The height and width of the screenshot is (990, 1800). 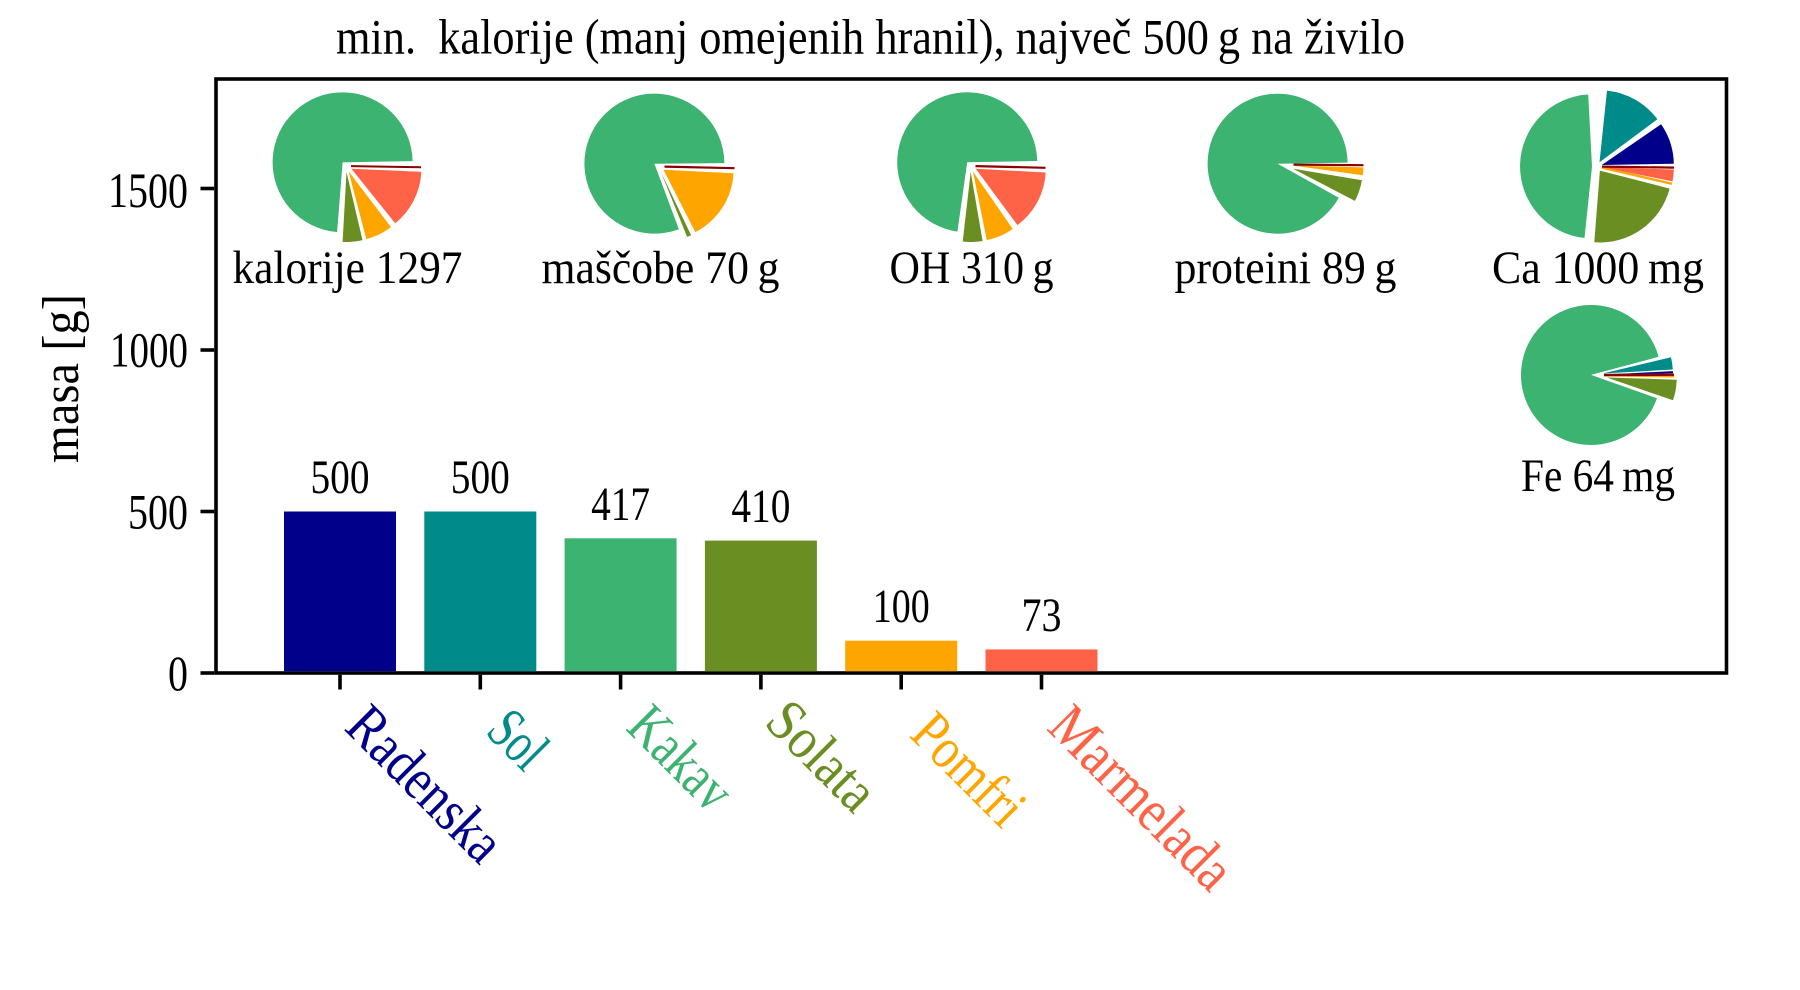 What do you see at coordinates (620, 504) in the screenshot?
I see `svg-text: 417` at bounding box center [620, 504].